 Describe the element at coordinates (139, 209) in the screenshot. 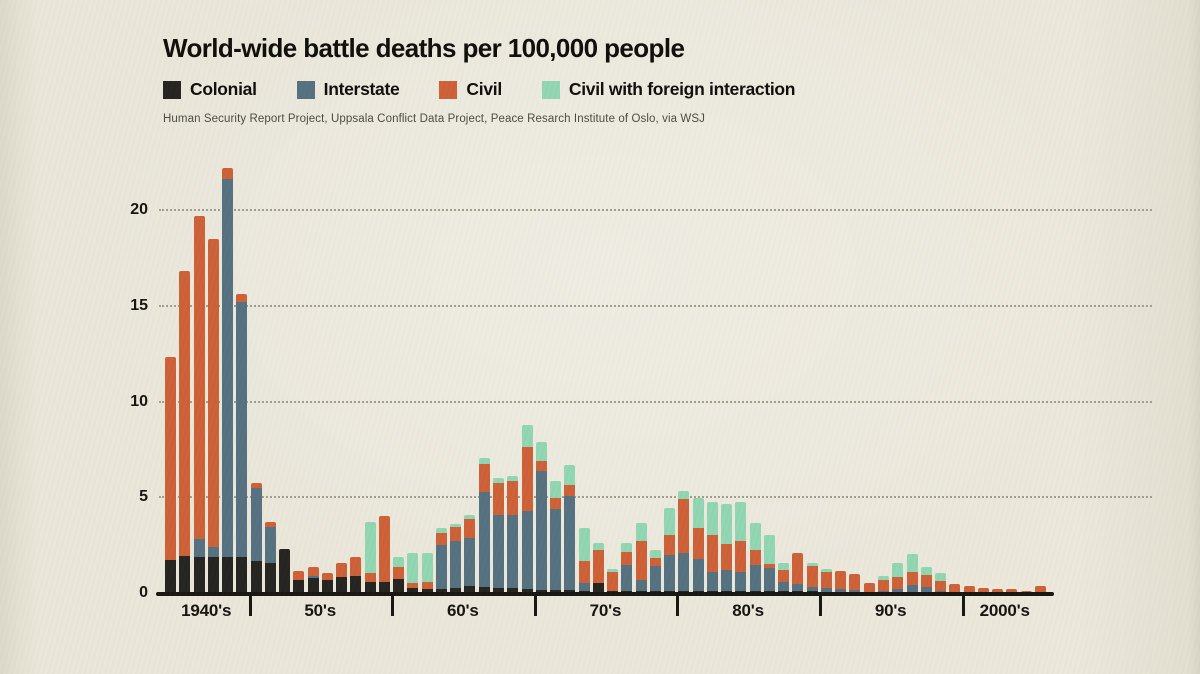

I see `y-axis-label-20: 20` at that location.